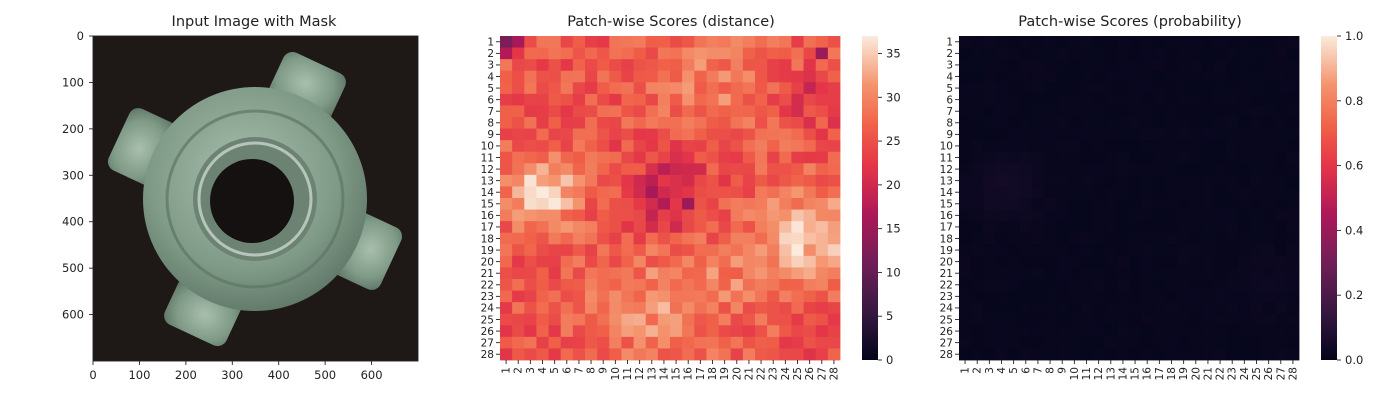 This screenshot has width=1400, height=404. I want to click on heatmap-ytick-label: 18, so click(487, 239).